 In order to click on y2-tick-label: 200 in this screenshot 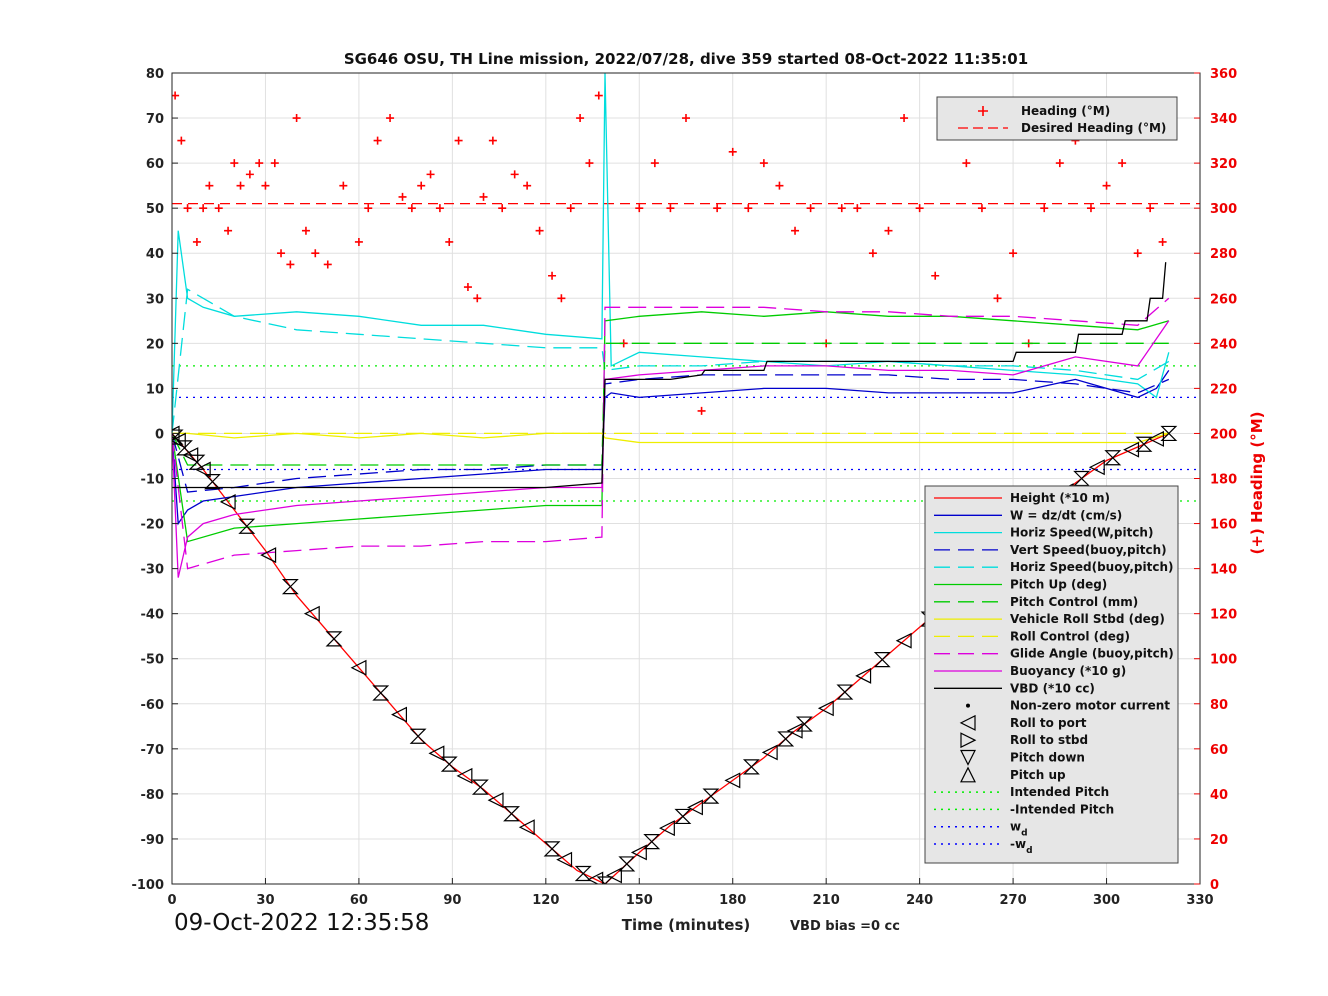, I will do `click(1223, 434)`.